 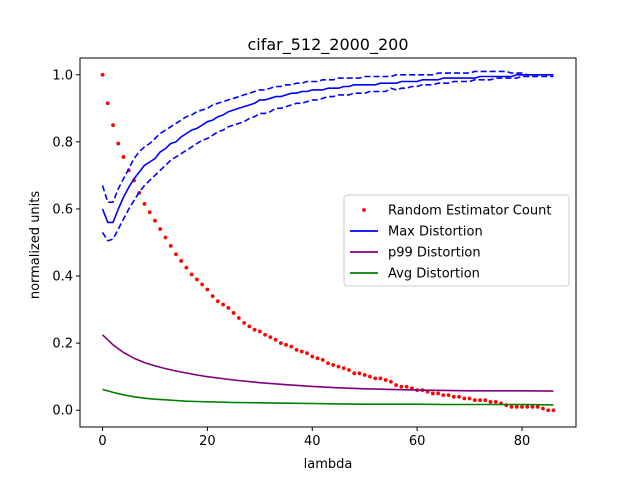 What do you see at coordinates (328, 464) in the screenshot?
I see `x-axis-label: lambda` at bounding box center [328, 464].